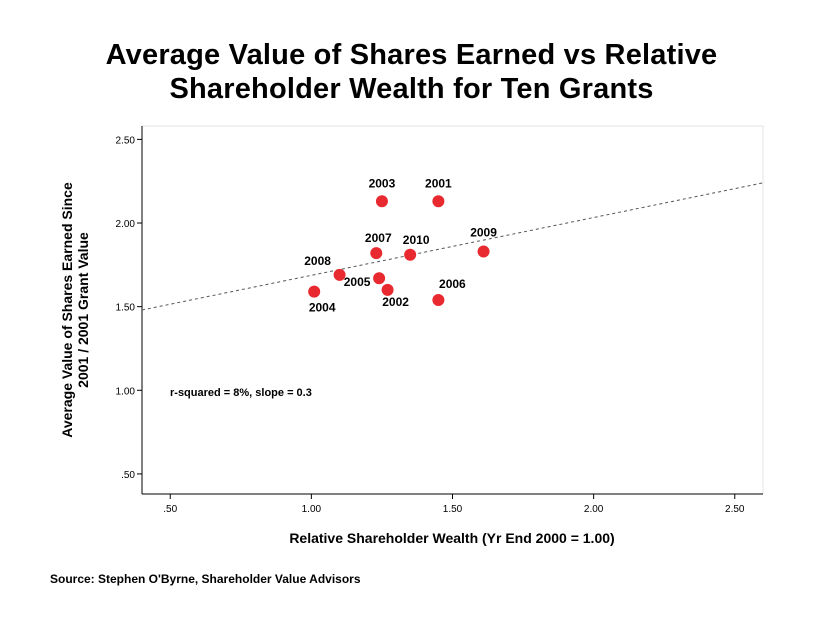  What do you see at coordinates (452, 284) in the screenshot?
I see `point-label: 2006` at bounding box center [452, 284].